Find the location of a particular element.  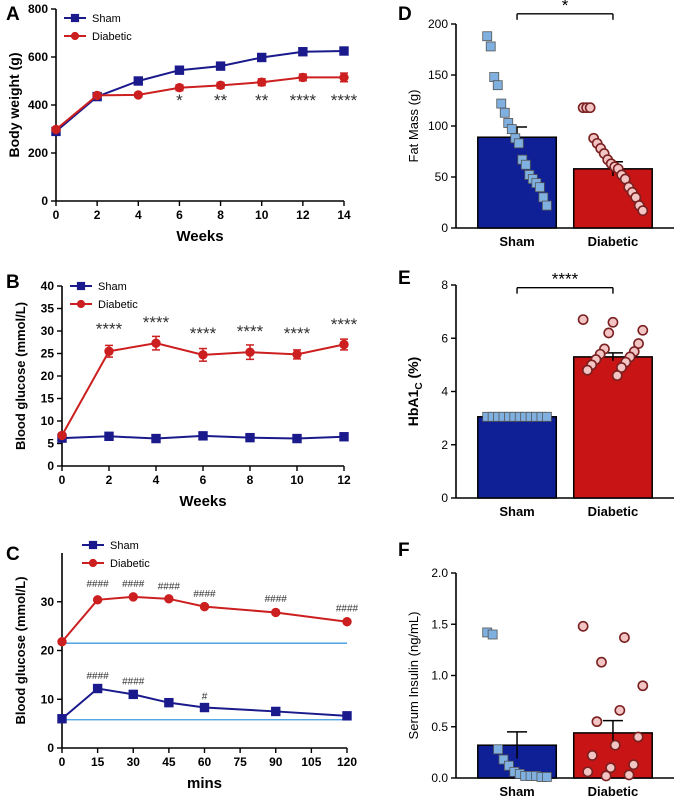

panel-c-x-tick-label: 30 is located at coordinates (134, 762).